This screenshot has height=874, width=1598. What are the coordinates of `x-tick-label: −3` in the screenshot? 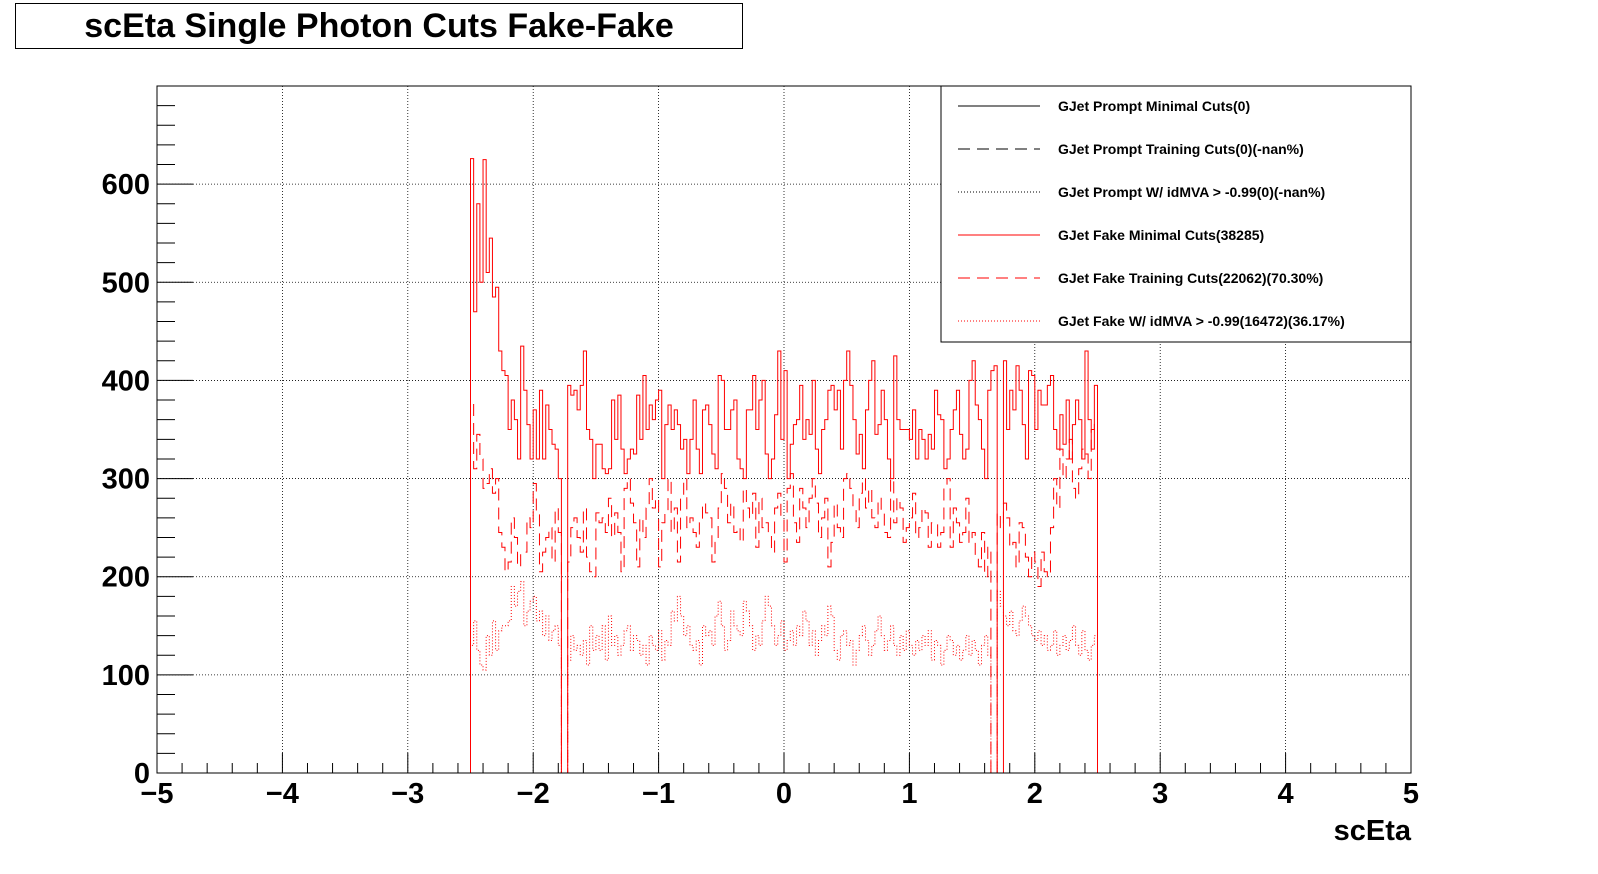 It's located at (407, 794).